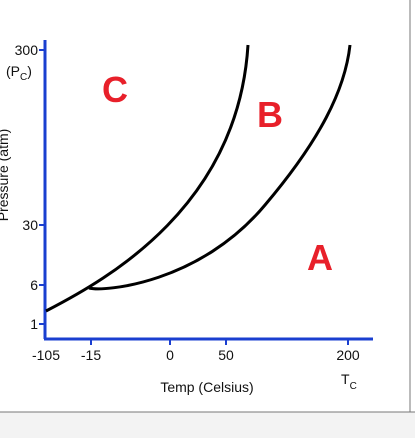 This screenshot has width=415, height=438. I want to click on x-tick-label: -15, so click(91, 355).